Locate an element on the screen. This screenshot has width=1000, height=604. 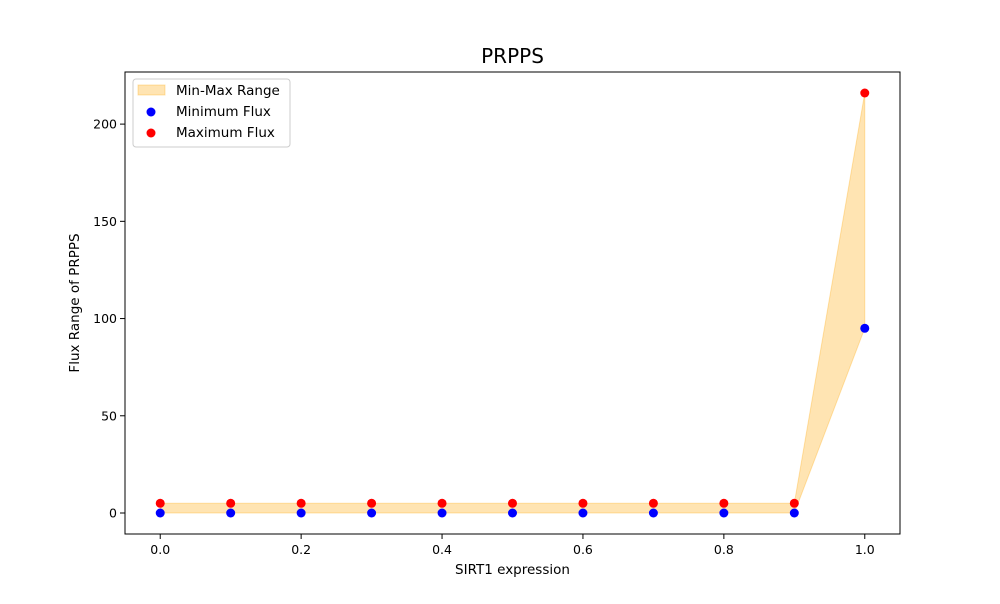
min-max-range-legend-label: Min-Max Range is located at coordinates (228, 91).